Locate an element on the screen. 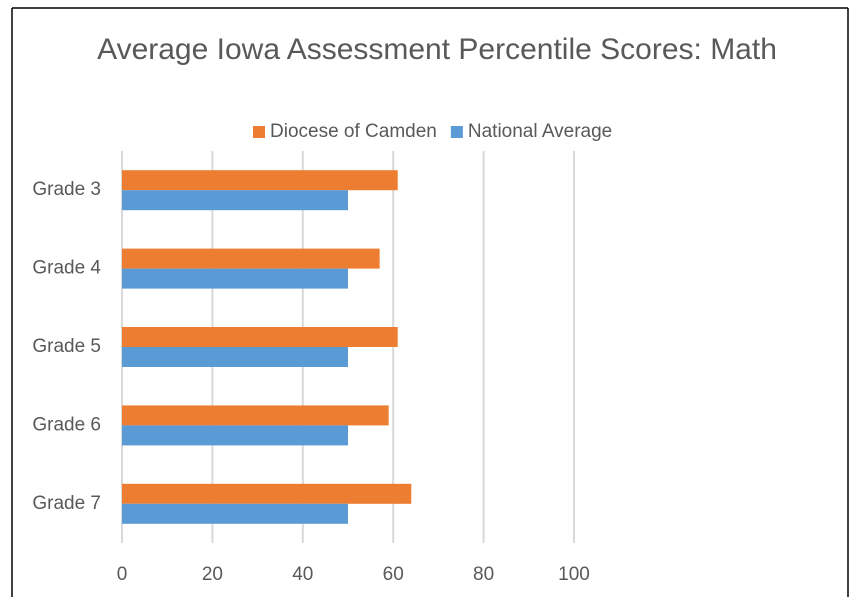 The height and width of the screenshot is (597, 856). y-tick-label: Grade 5 is located at coordinates (66, 346).